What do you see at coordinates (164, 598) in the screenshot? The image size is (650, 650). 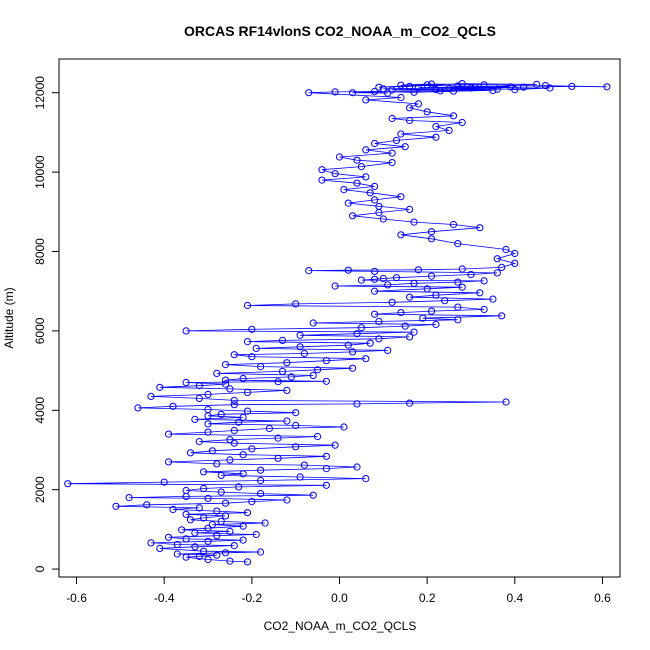 I see `x-tick-label: -0.4` at bounding box center [164, 598].